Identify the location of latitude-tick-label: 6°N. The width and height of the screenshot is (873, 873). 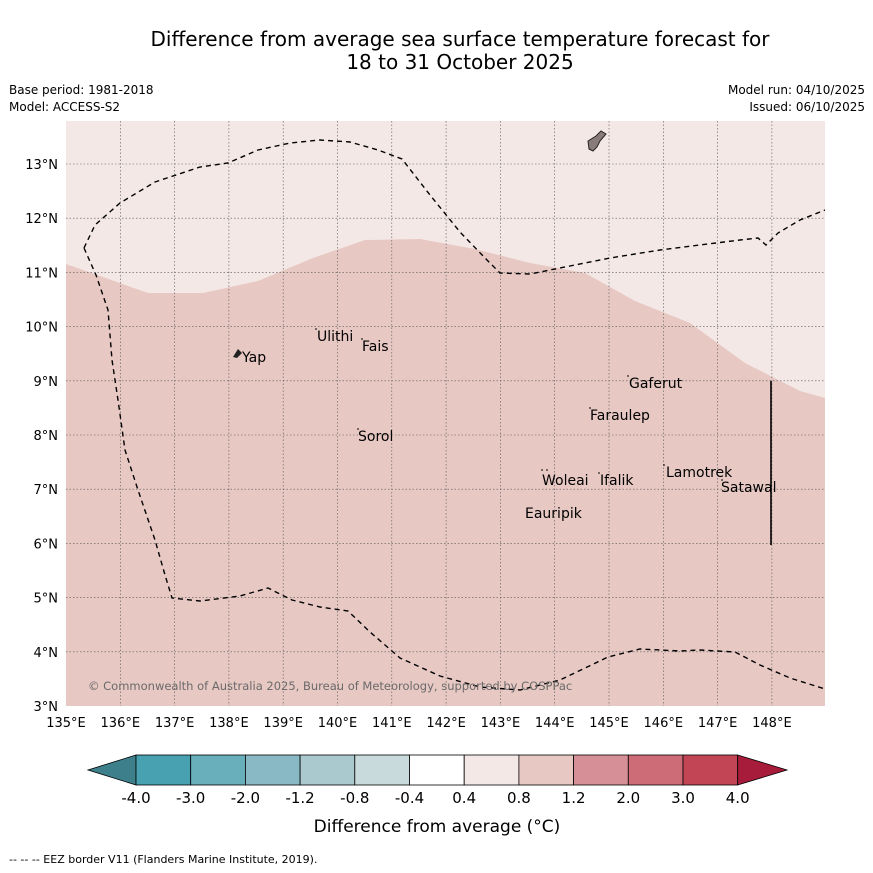
(46, 544).